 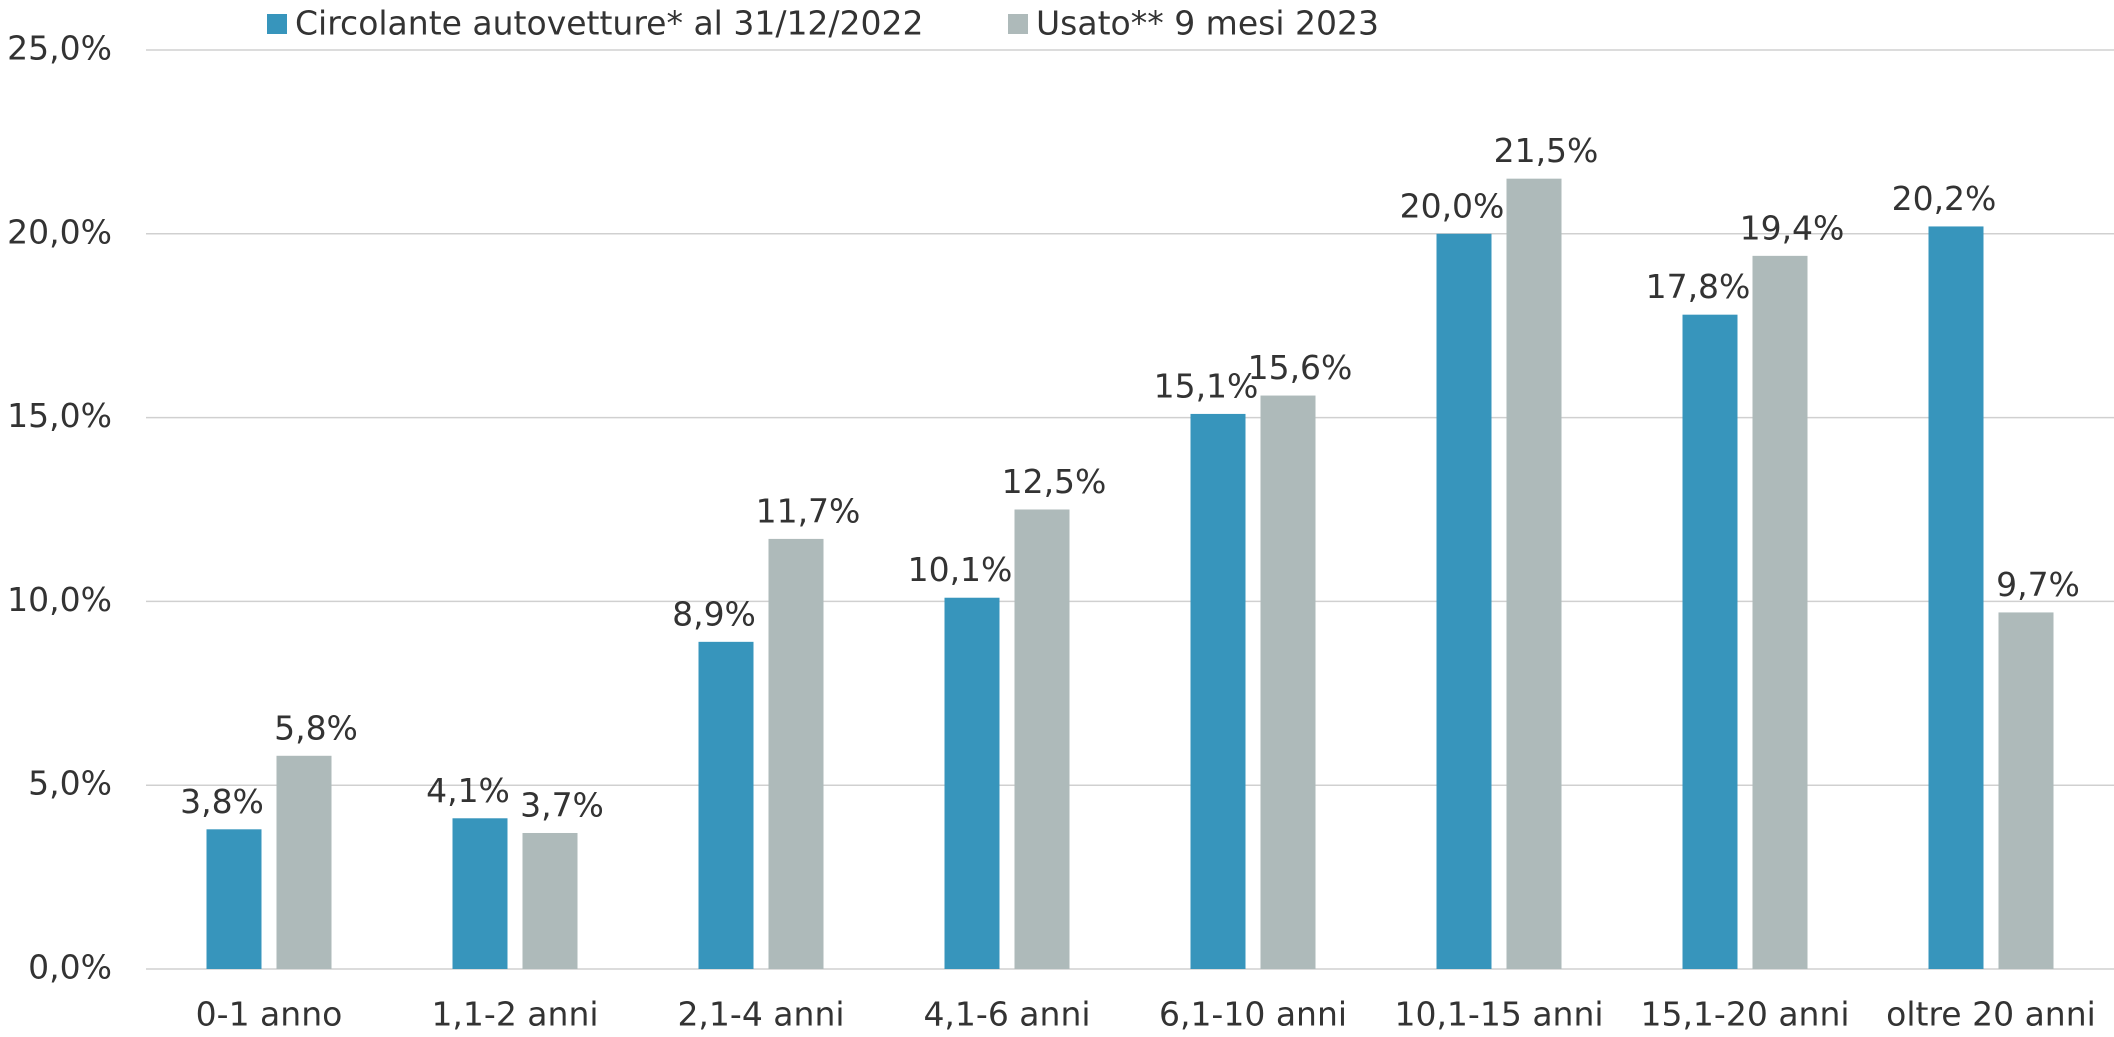 What do you see at coordinates (1054, 481) in the screenshot?
I see `data-label: 12,5%` at bounding box center [1054, 481].